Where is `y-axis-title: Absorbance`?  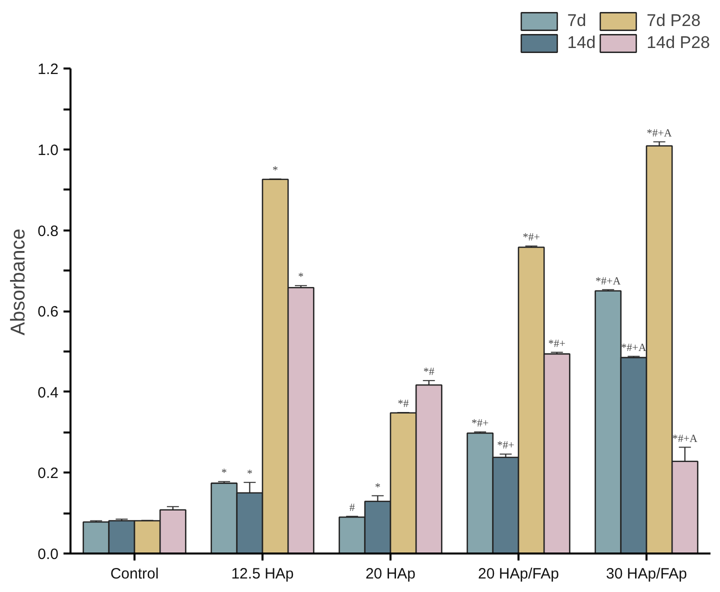
y-axis-title: Absorbance is located at coordinates (19, 282).